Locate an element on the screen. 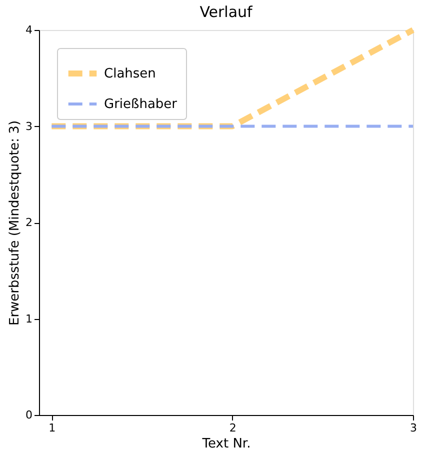 The height and width of the screenshot is (455, 425). legend-label: Clahsen is located at coordinates (130, 74).